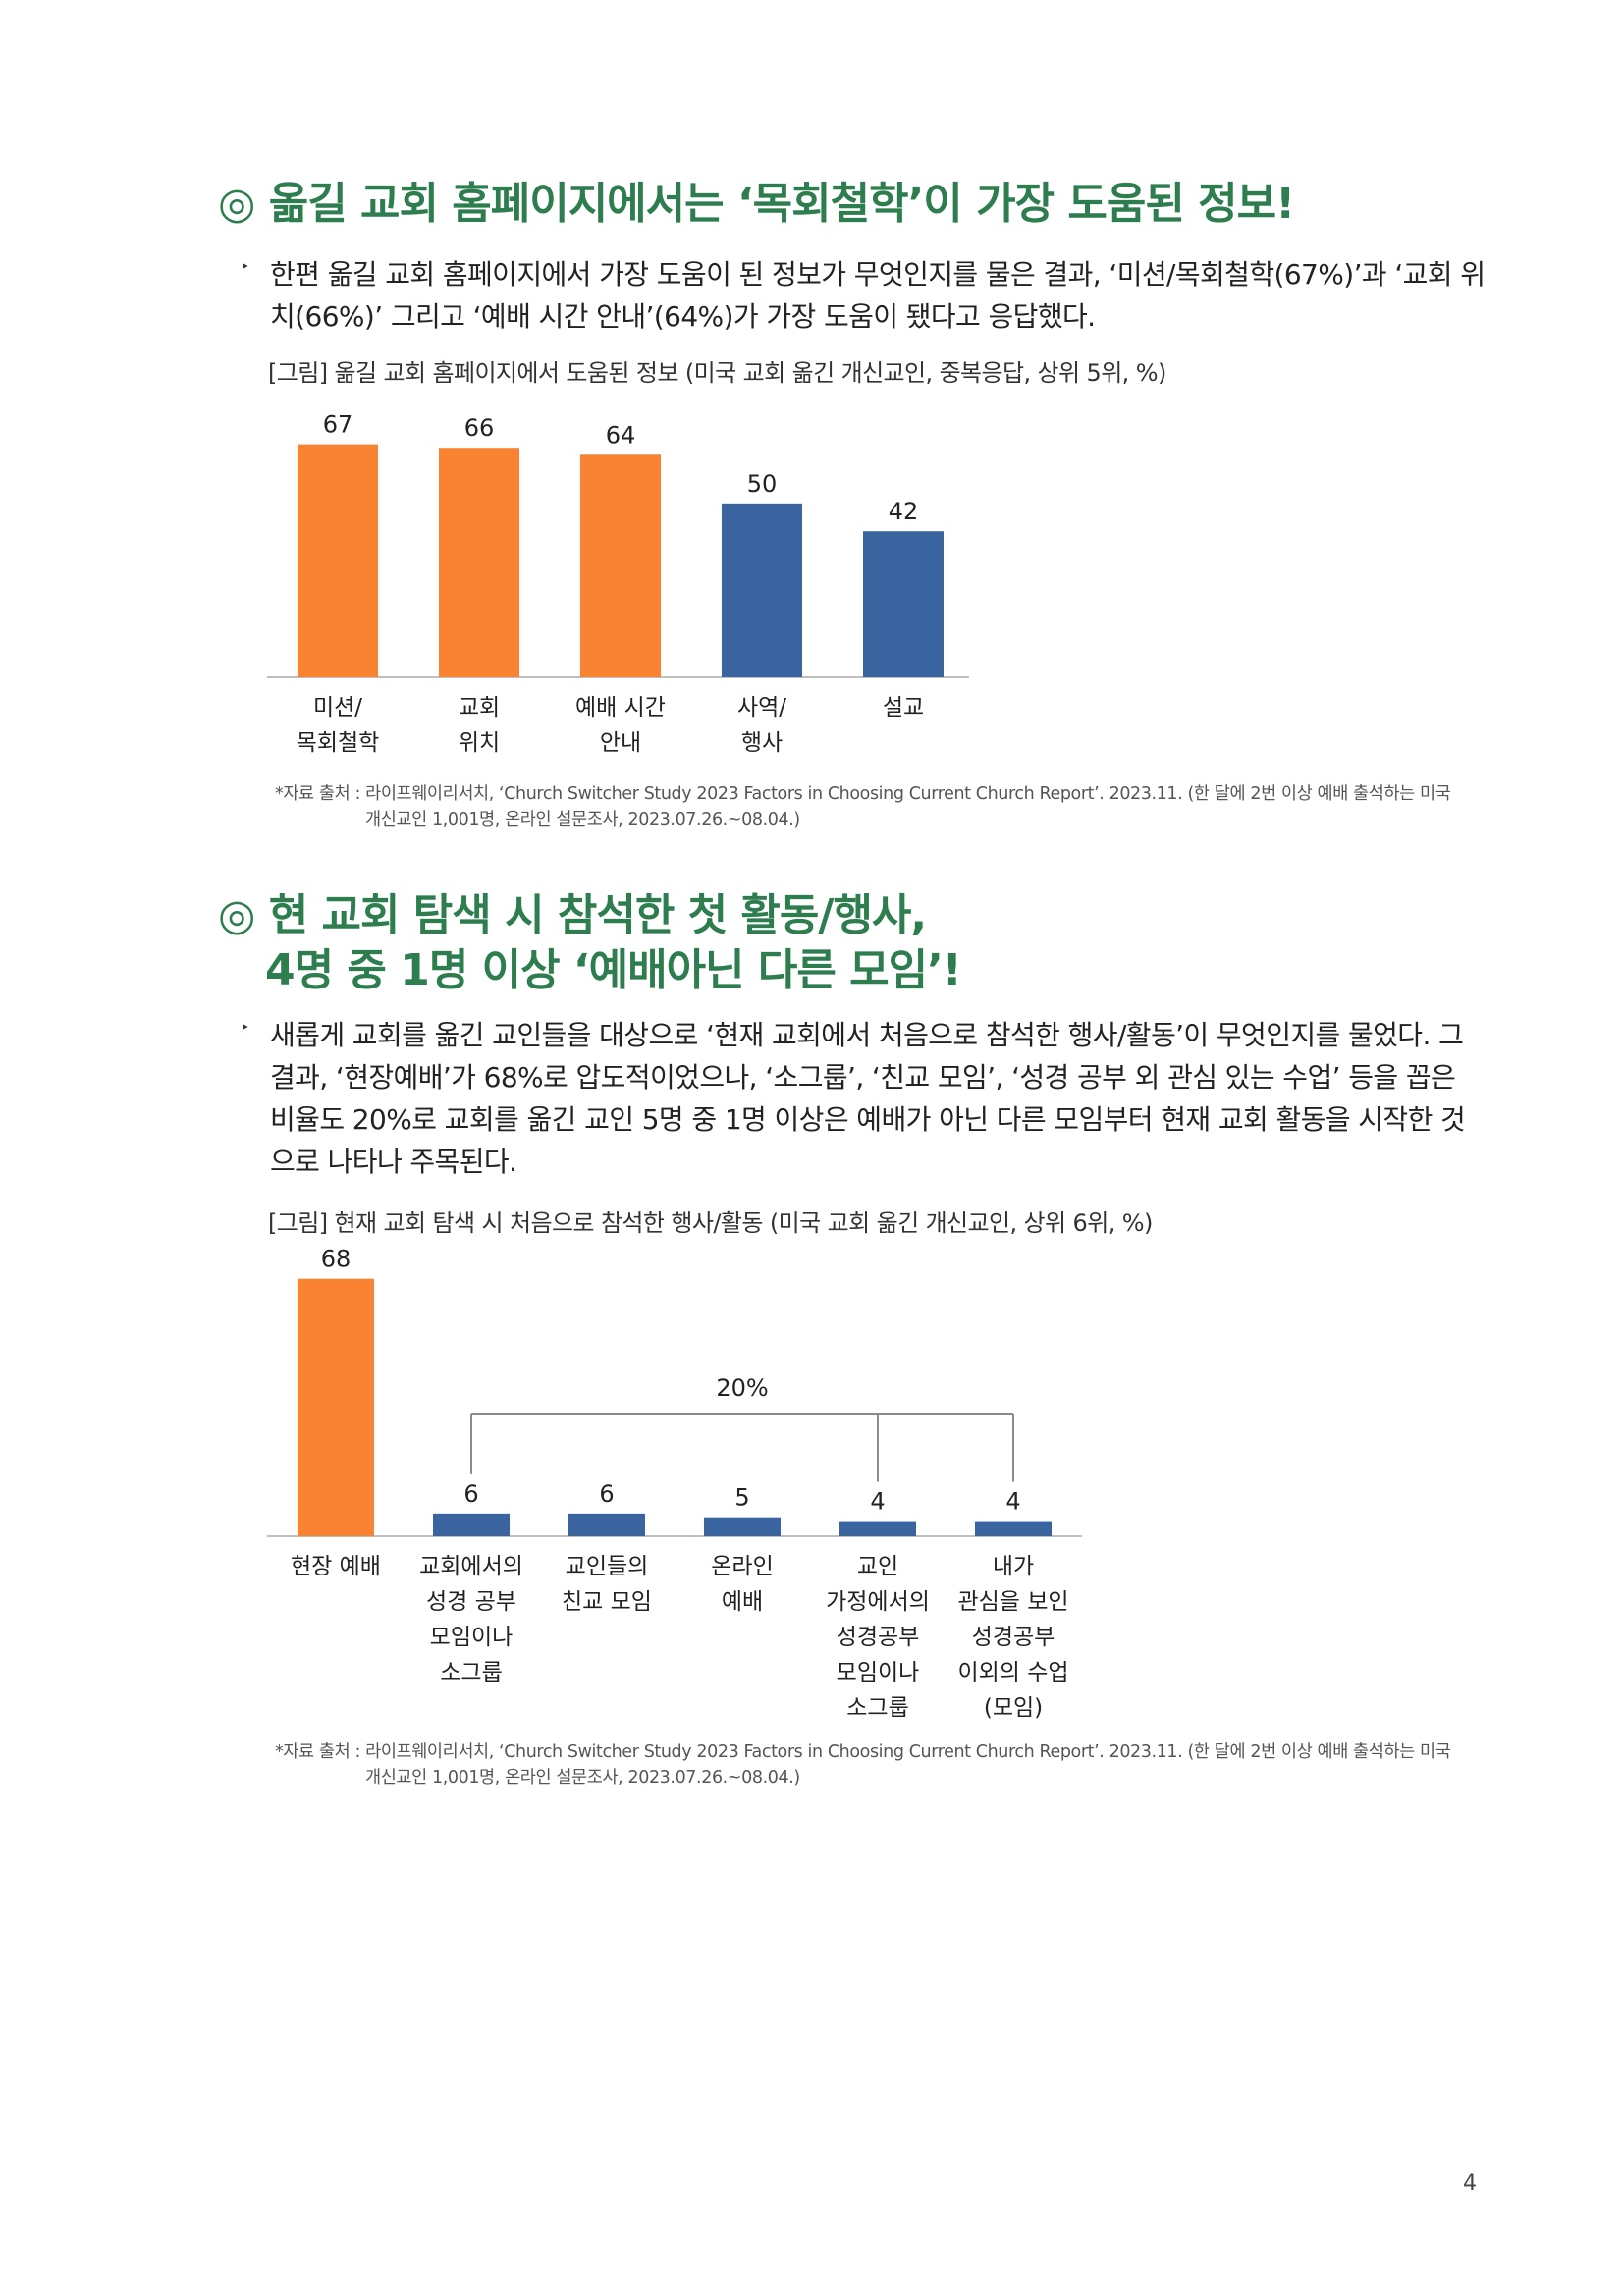  What do you see at coordinates (620, 743) in the screenshot?
I see `chart1-category-label-2-1: 안내` at bounding box center [620, 743].